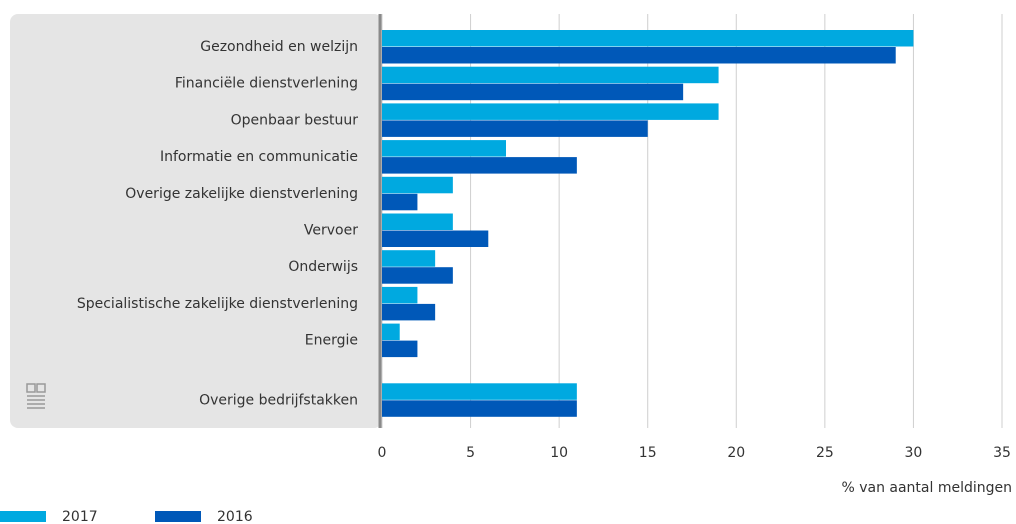 This screenshot has height=524, width=1016. What do you see at coordinates (331, 341) in the screenshot?
I see `y-tick-label: Energie` at bounding box center [331, 341].